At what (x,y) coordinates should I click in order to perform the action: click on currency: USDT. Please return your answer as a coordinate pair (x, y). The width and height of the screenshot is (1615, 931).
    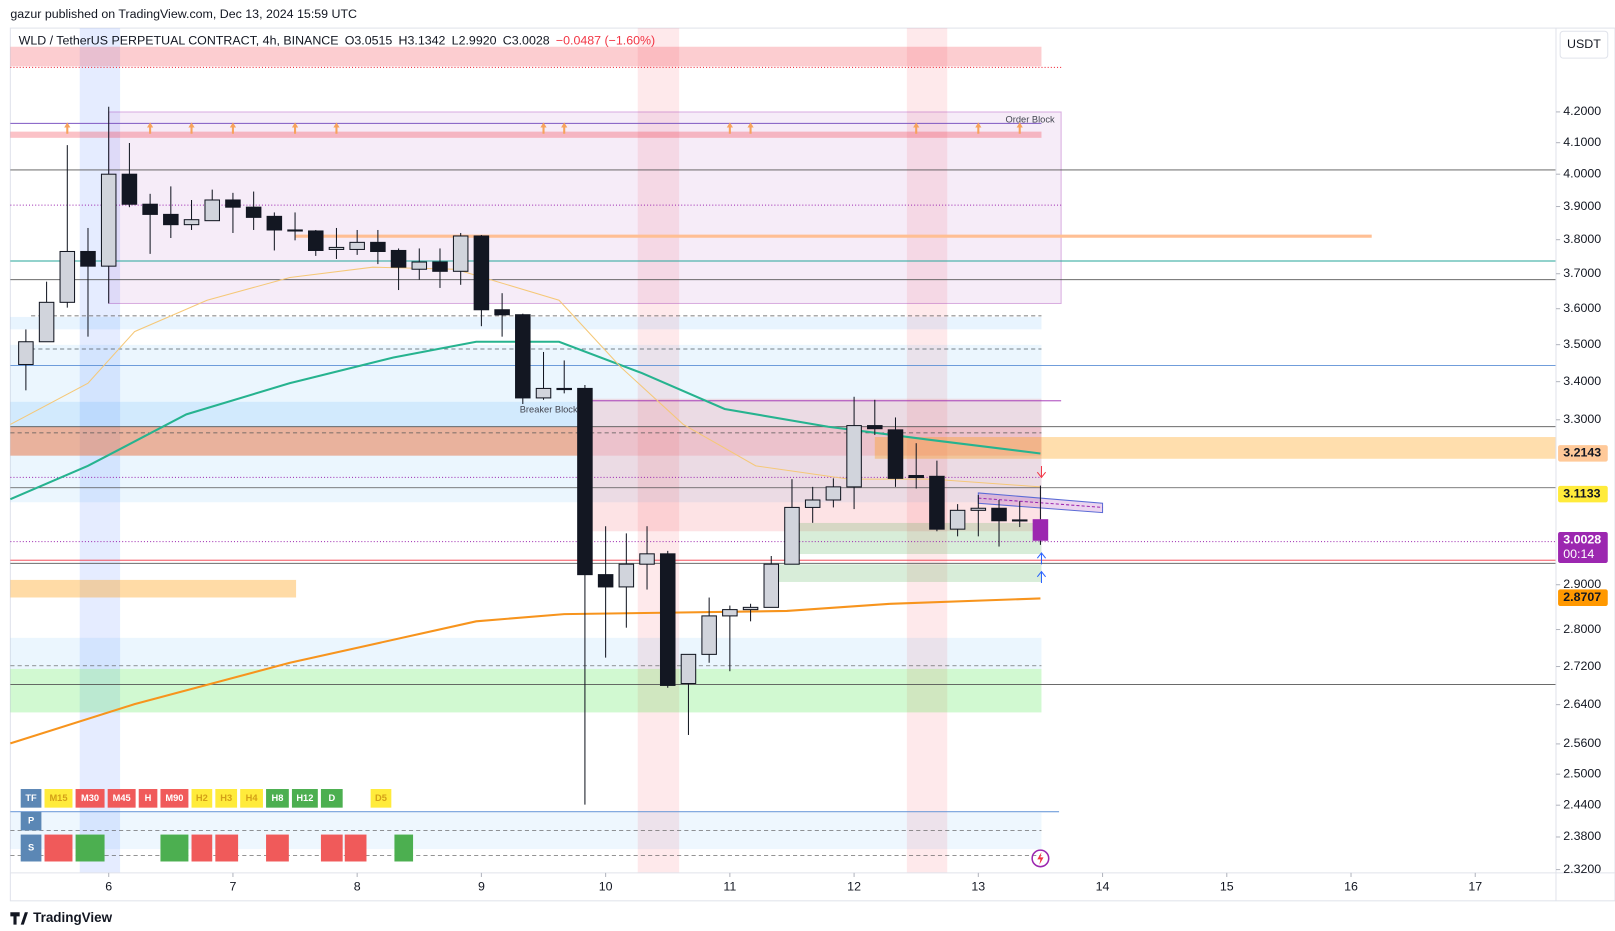
    Looking at the image, I should click on (1584, 44).